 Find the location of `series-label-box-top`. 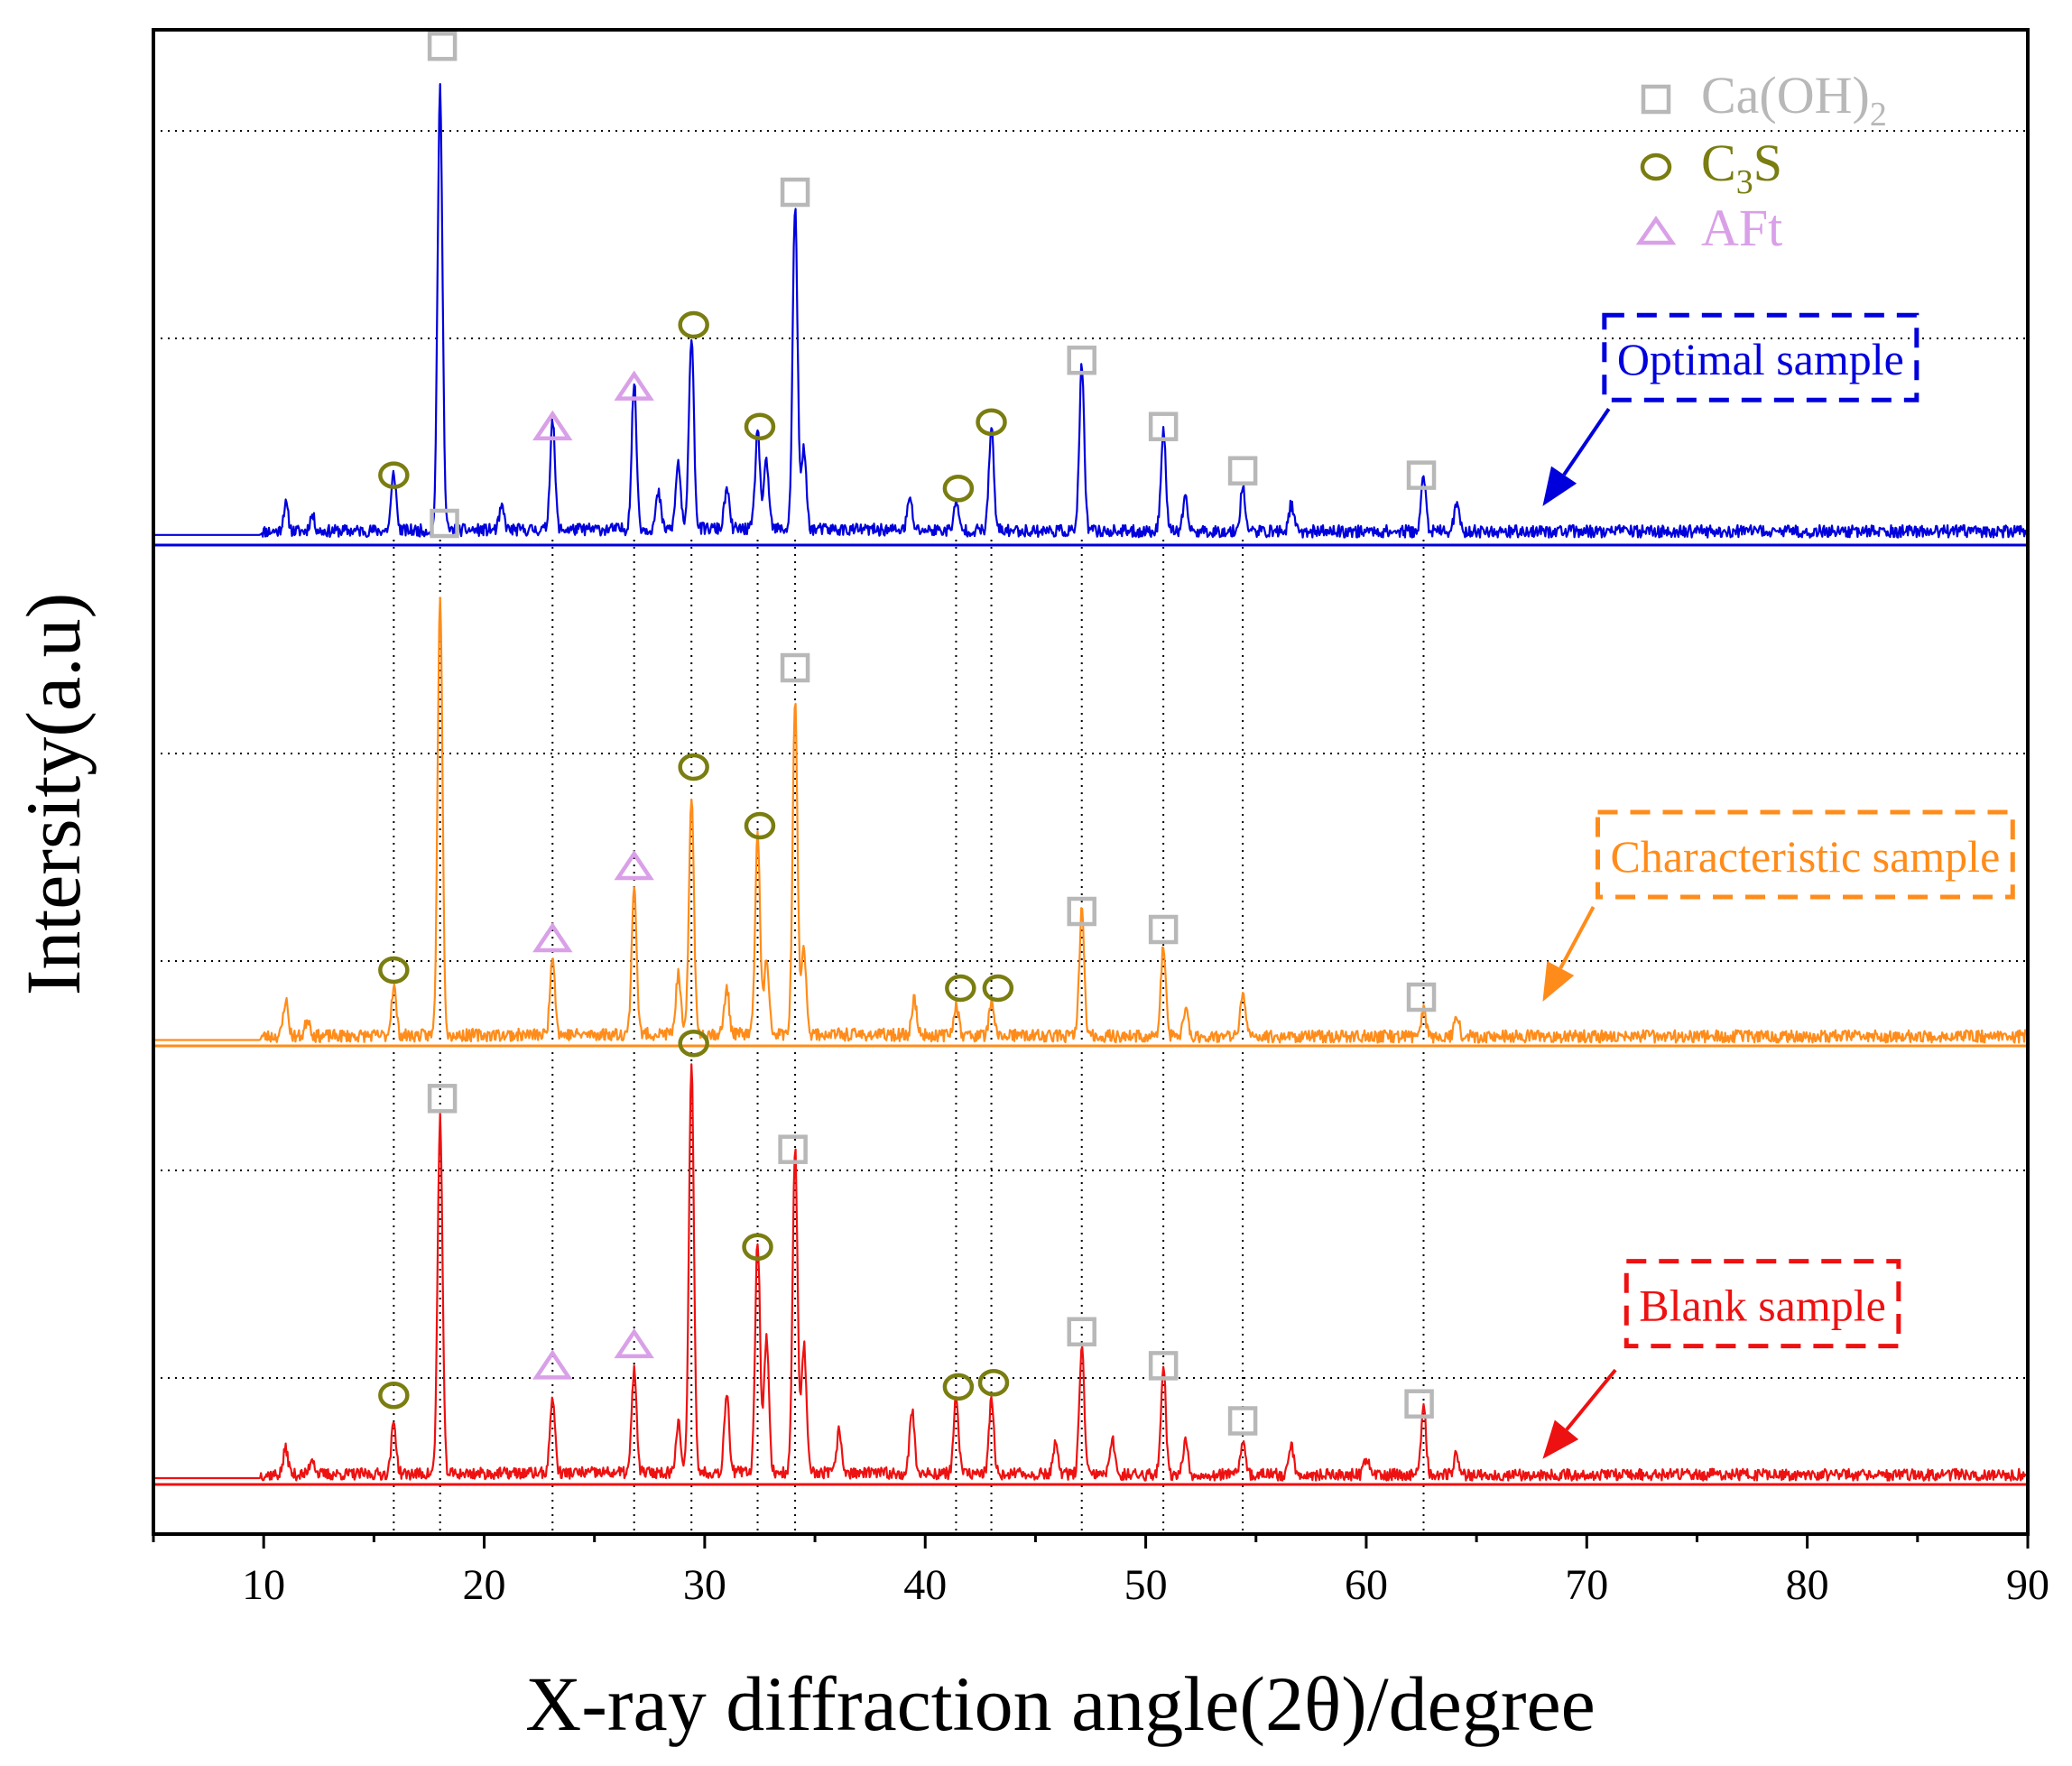

series-label-box-top is located at coordinates (1760, 357).